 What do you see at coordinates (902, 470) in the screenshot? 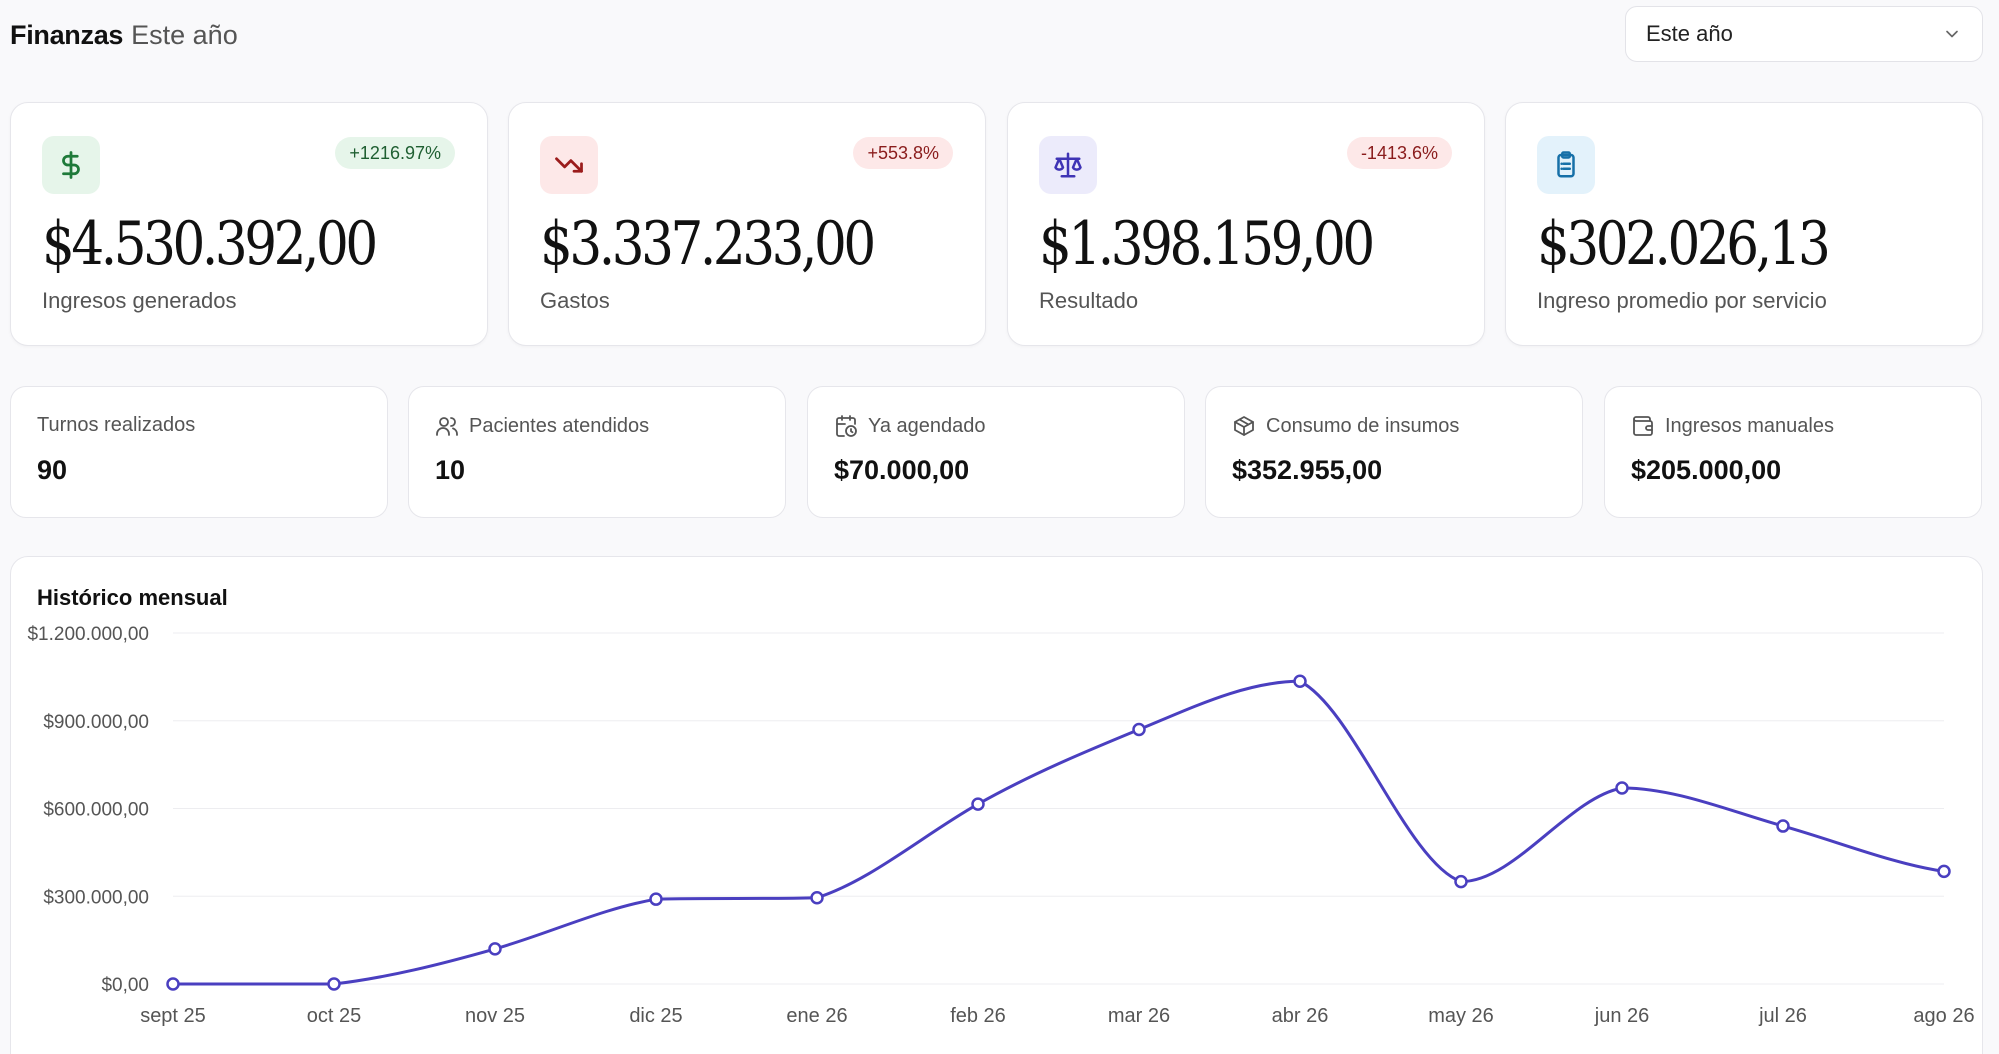
I see `stat-value: $70.000,00` at bounding box center [902, 470].